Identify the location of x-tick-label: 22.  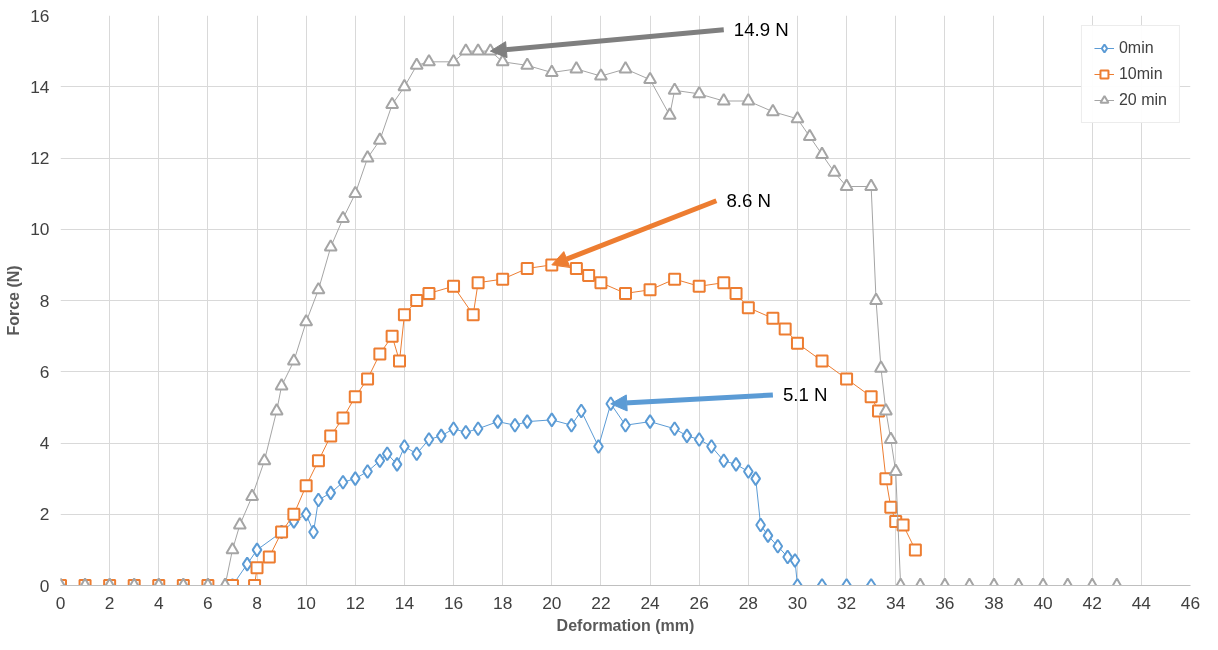
(601, 602).